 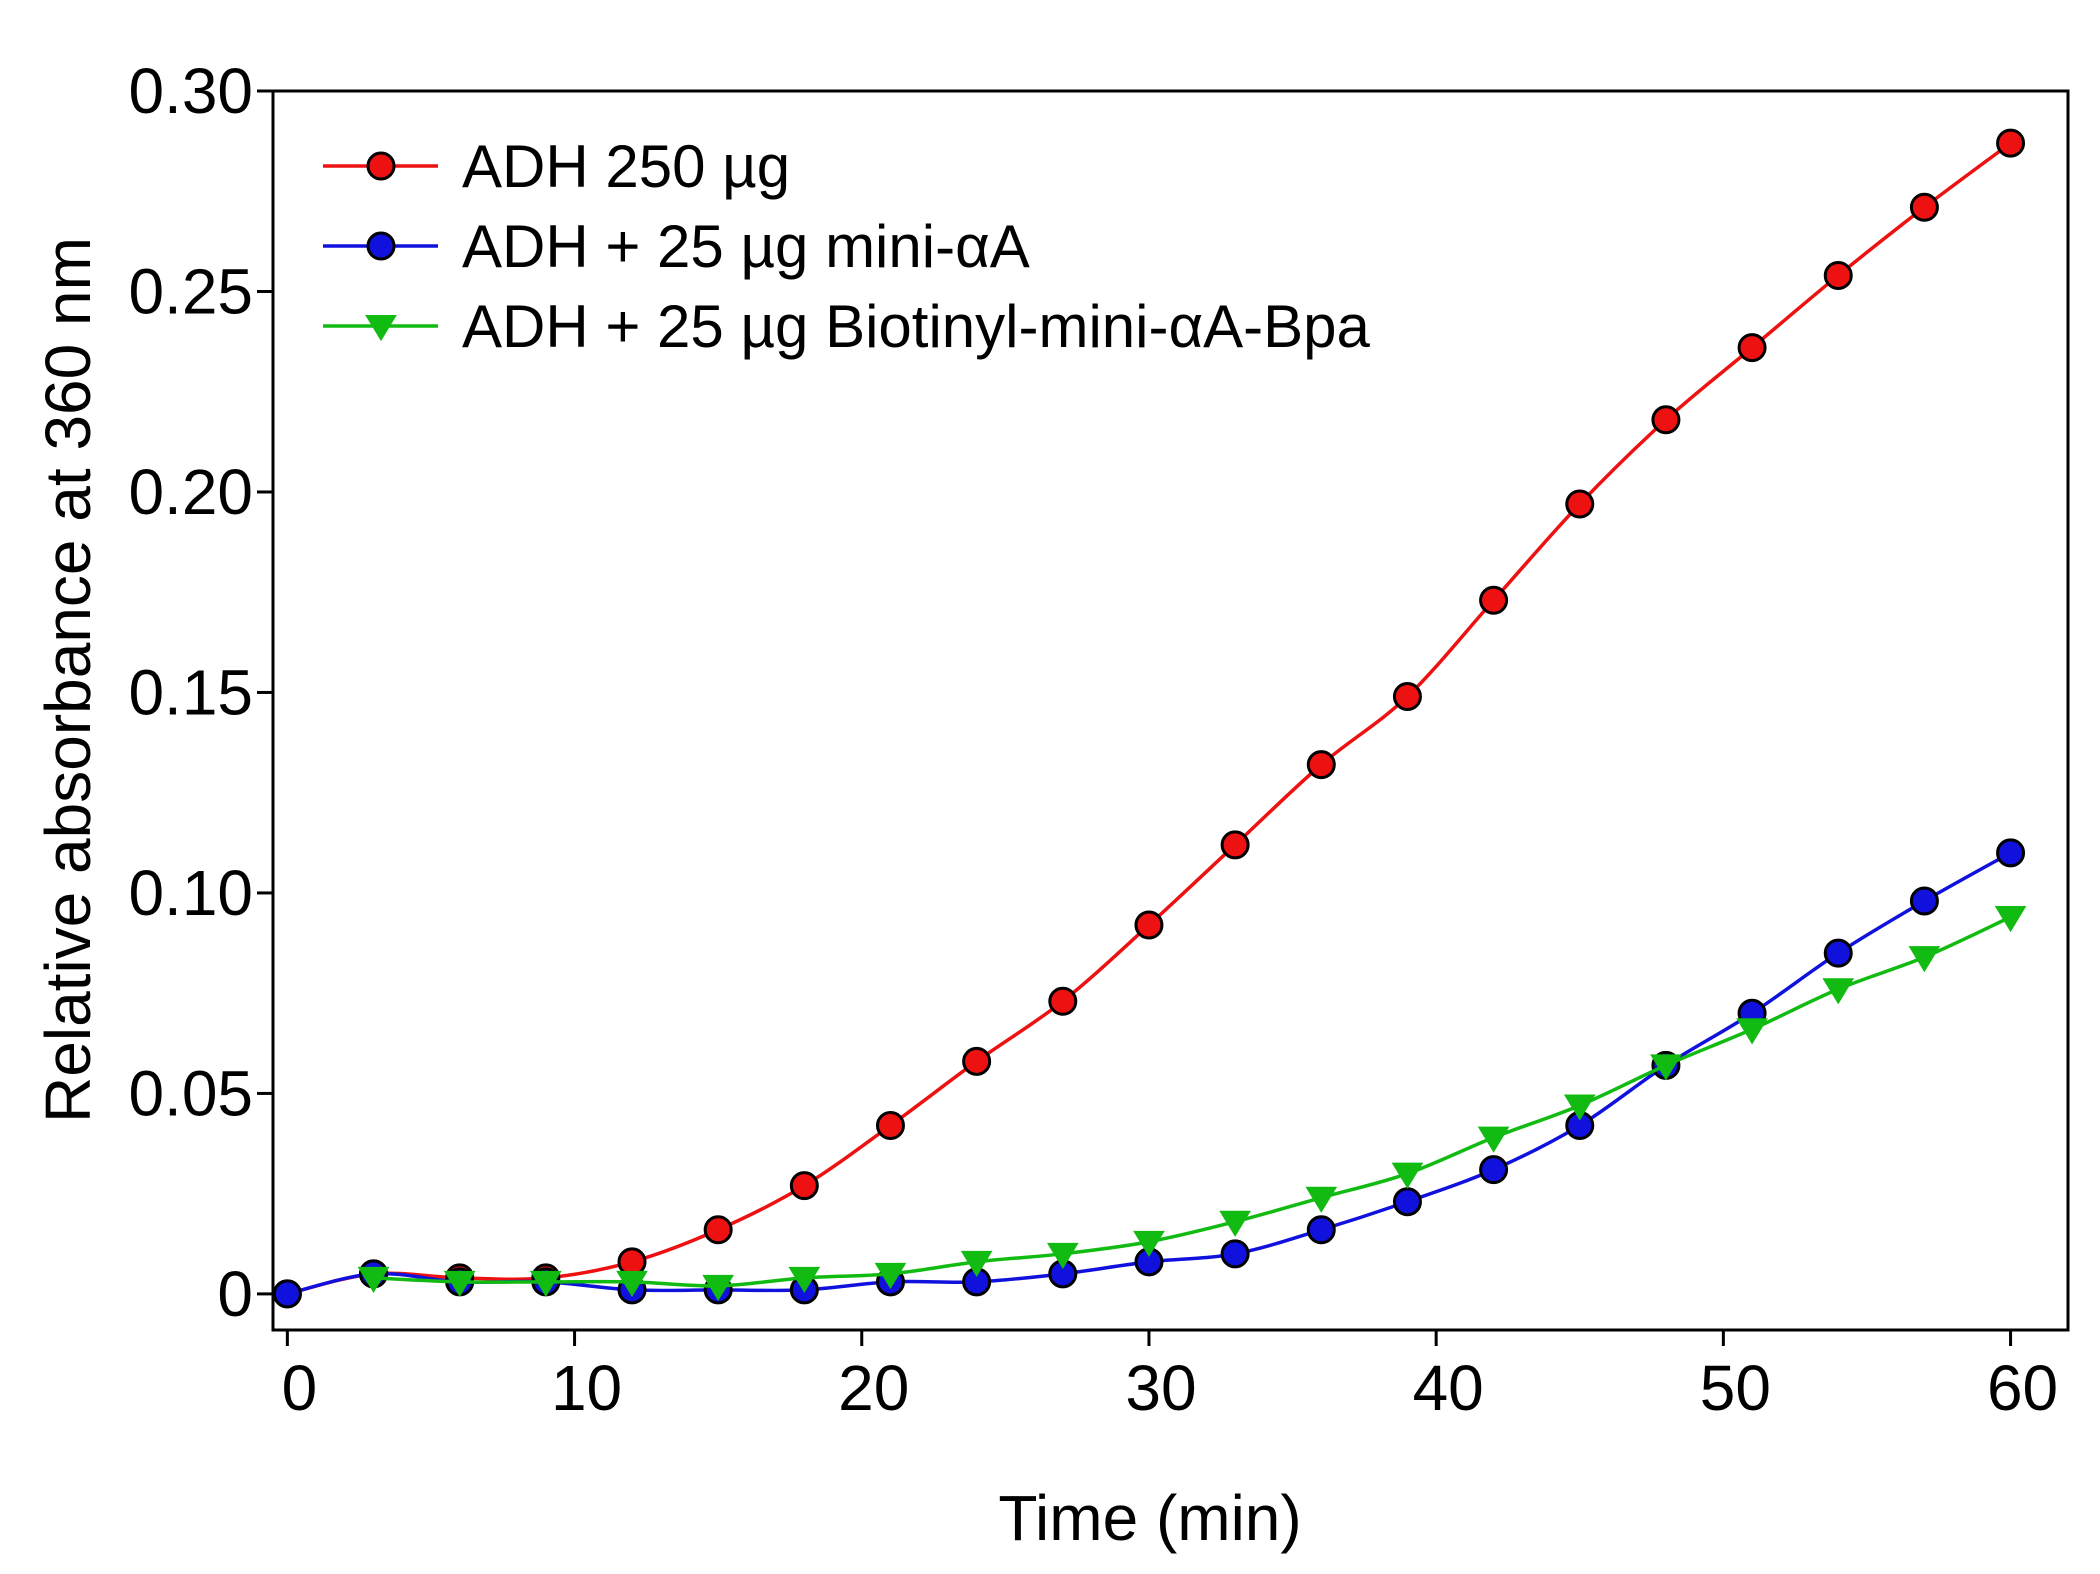 I want to click on y-tick-label: 0.25, so click(x=190, y=291).